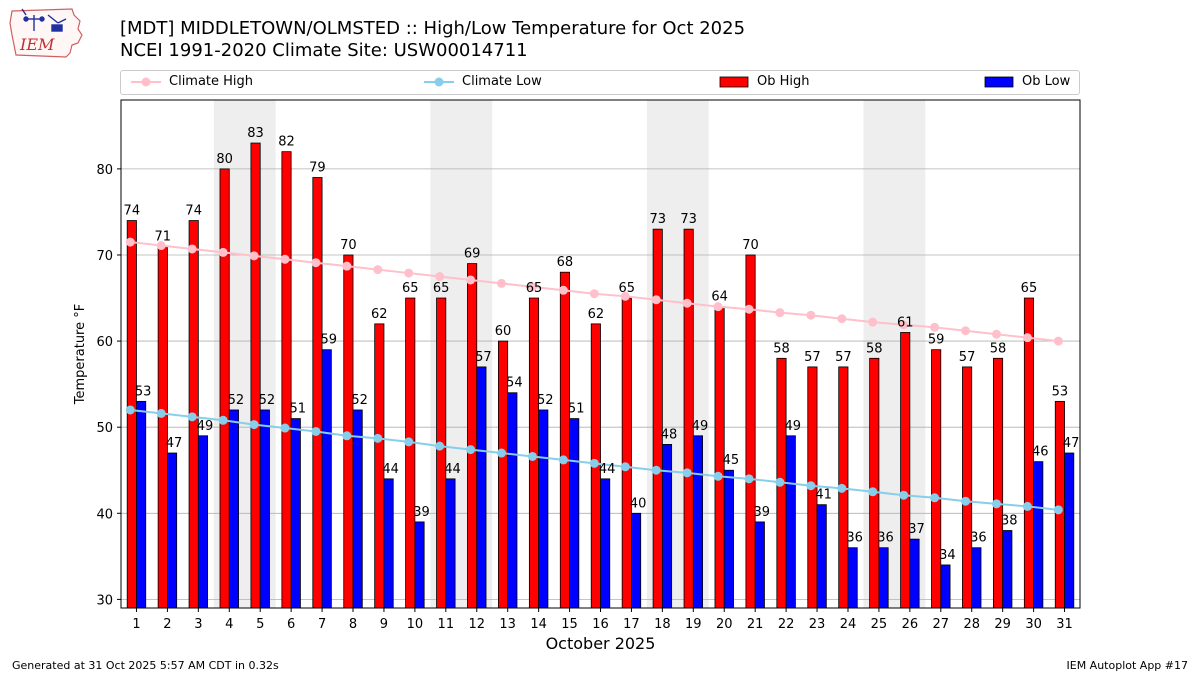 The height and width of the screenshot is (675, 1200). What do you see at coordinates (324, 50) in the screenshot?
I see `title-line-2: NCEI 1991-2020 Climate Site: USW00014711` at bounding box center [324, 50].